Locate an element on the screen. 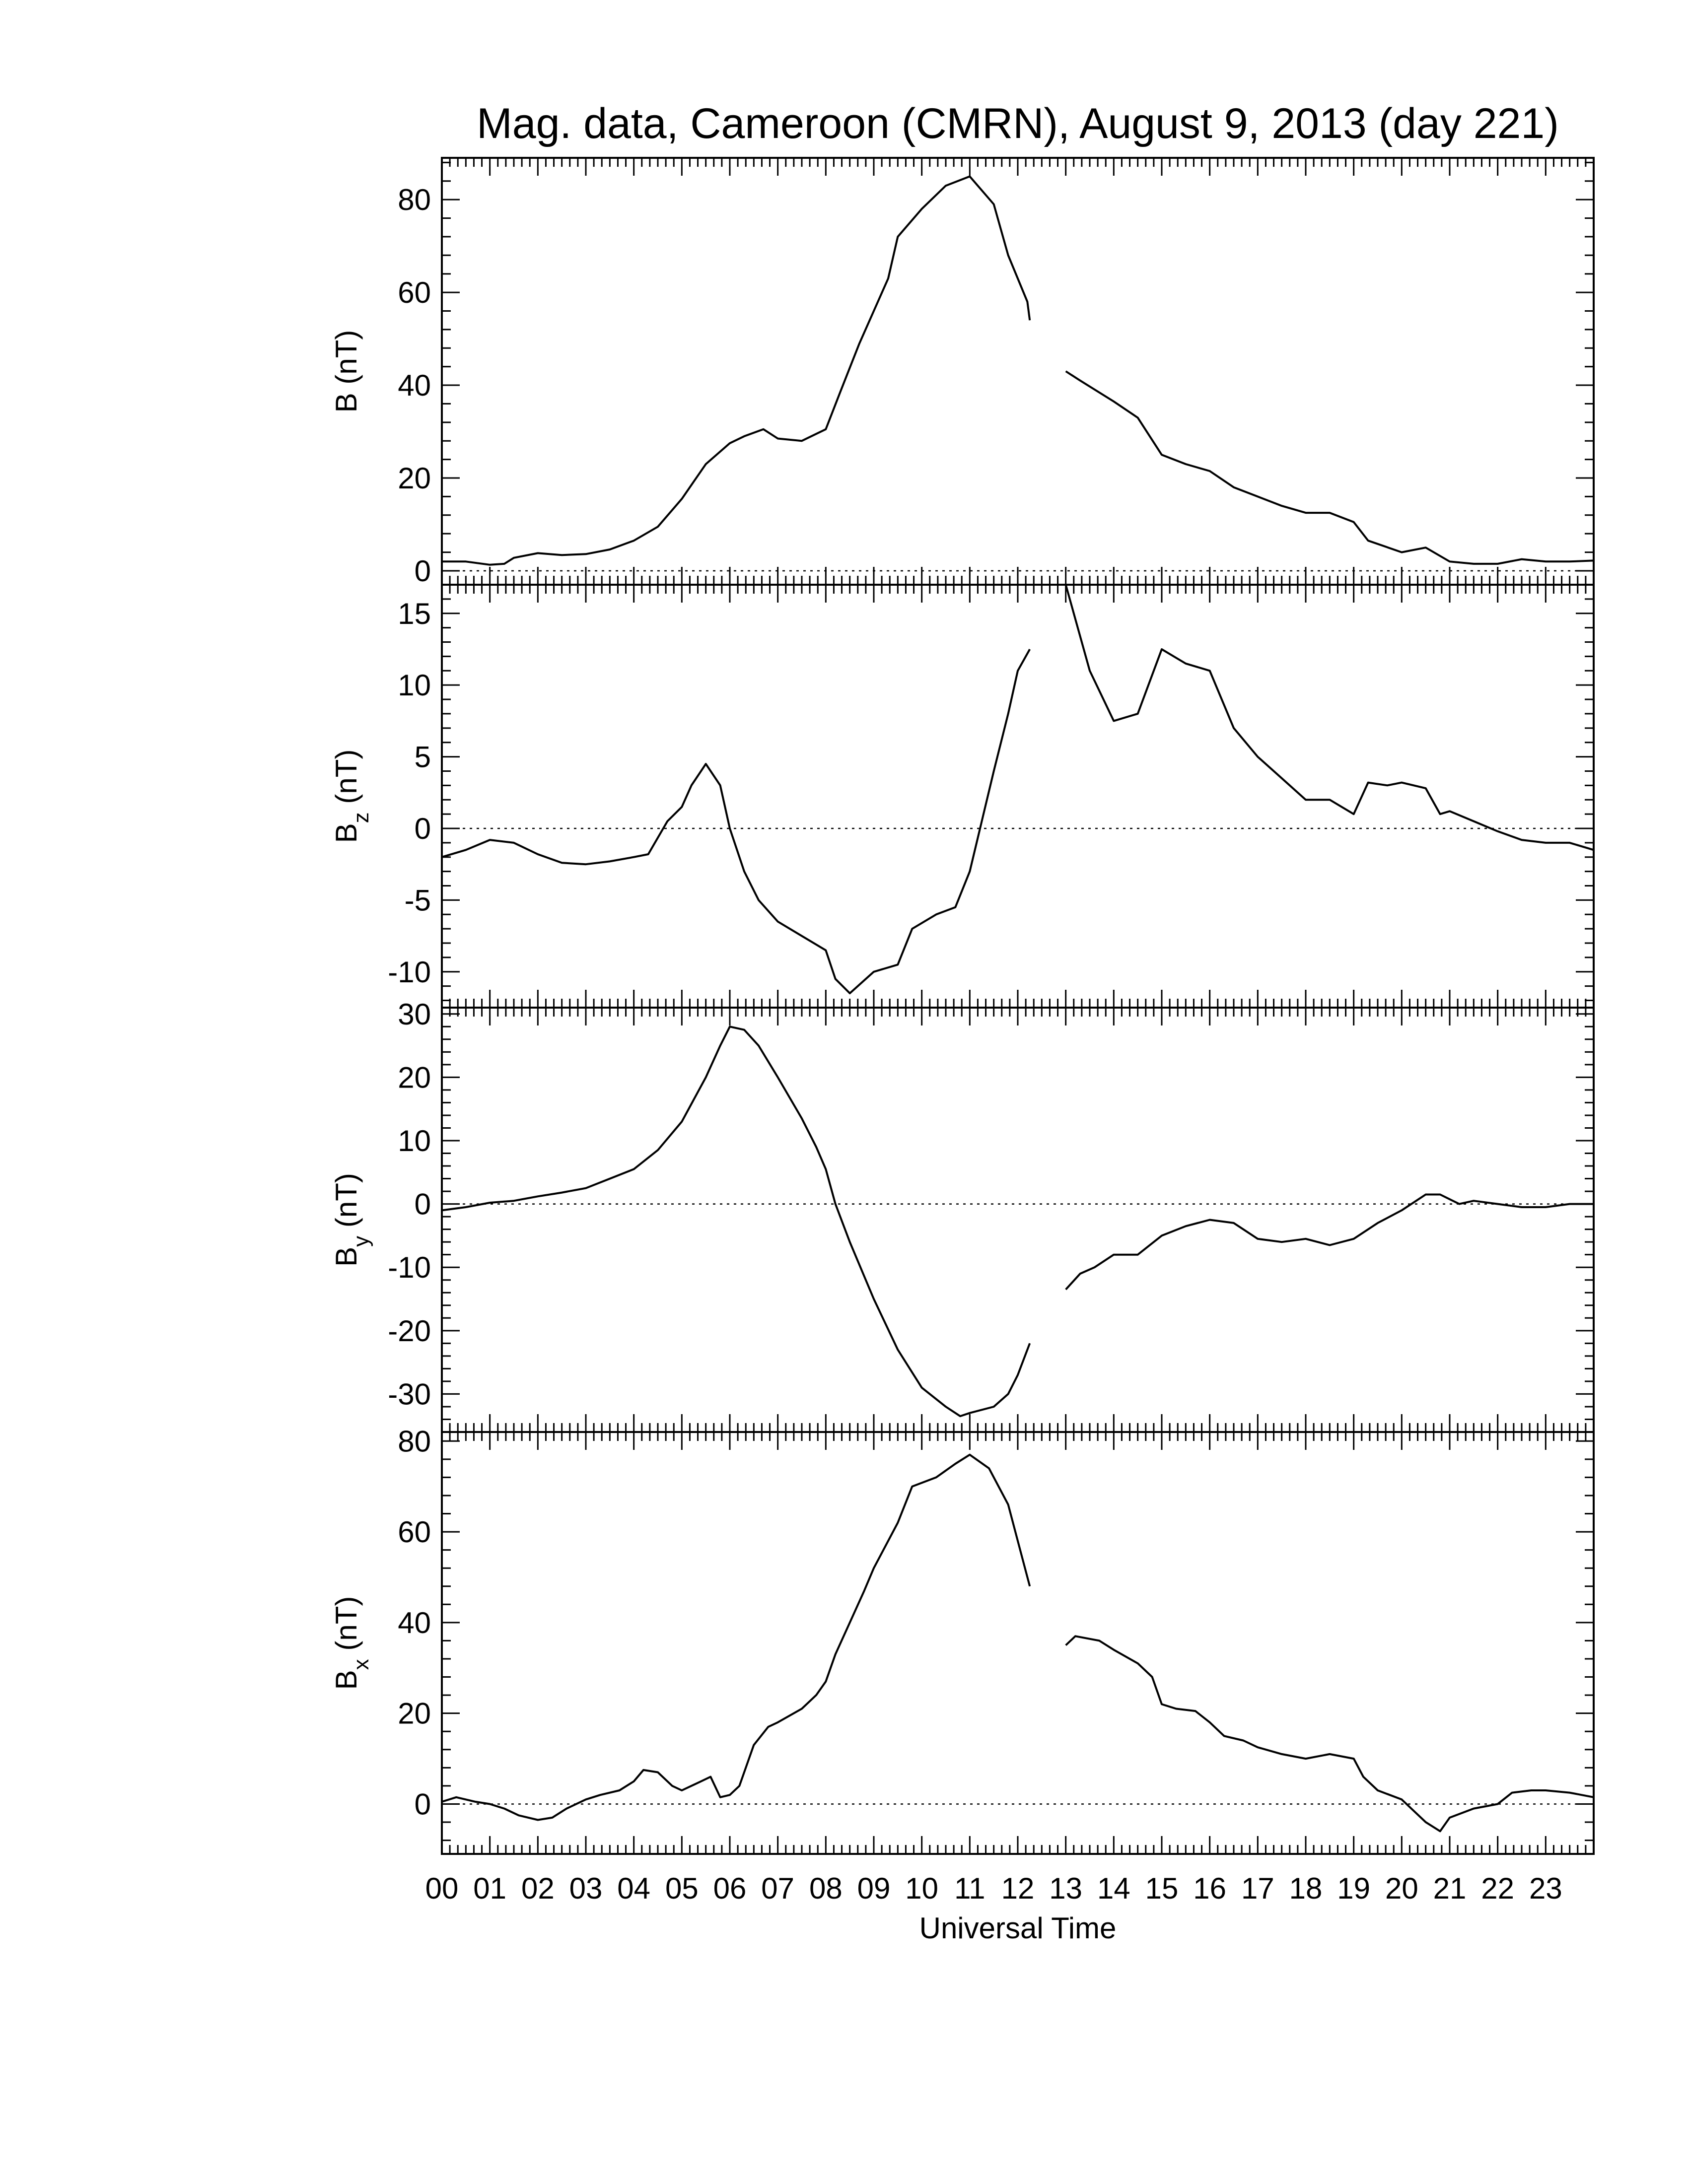  y-axis-title: Bz (nT) is located at coordinates (351, 796).